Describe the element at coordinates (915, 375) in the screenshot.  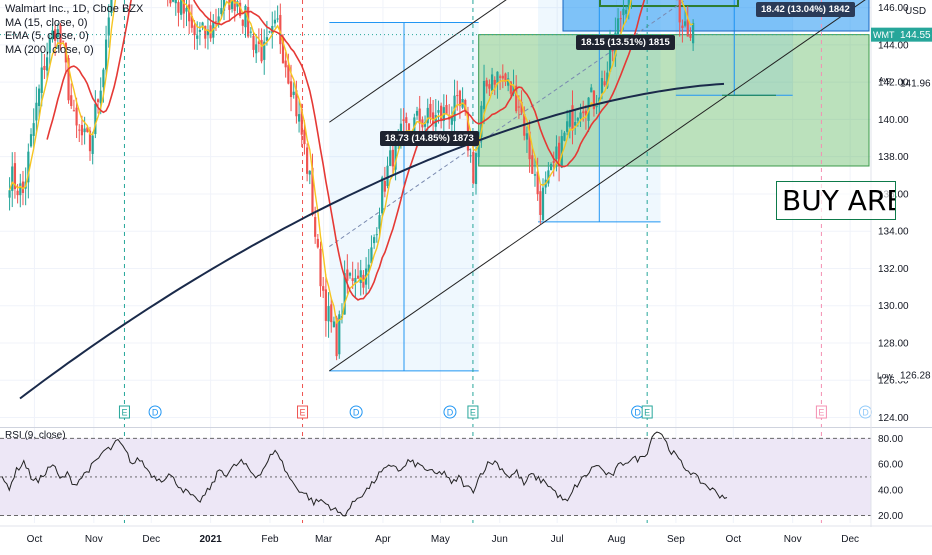
I see `low-value-bg` at that location.